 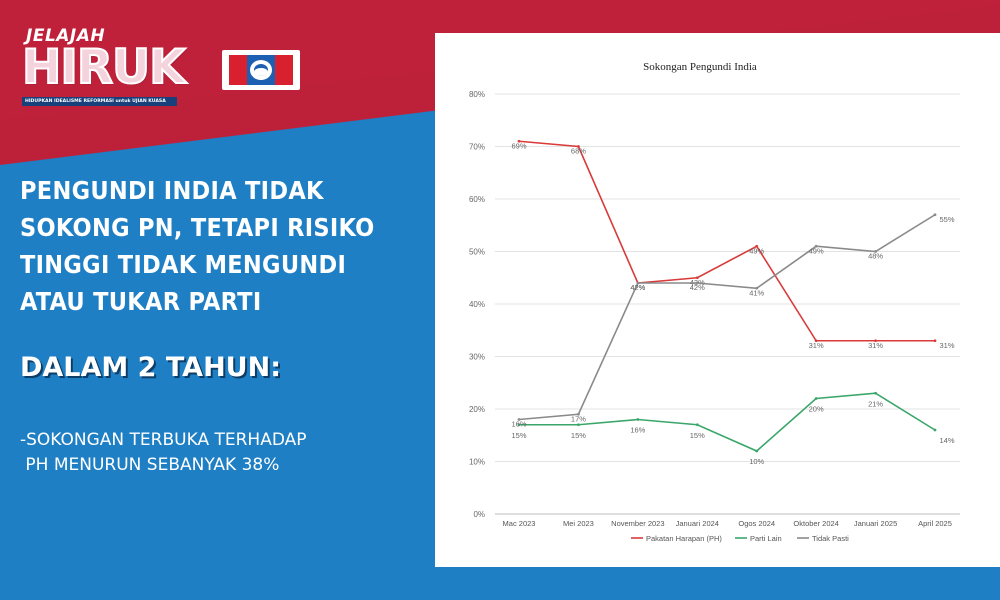 I want to click on y-tick-label: 10%, so click(x=477, y=462).